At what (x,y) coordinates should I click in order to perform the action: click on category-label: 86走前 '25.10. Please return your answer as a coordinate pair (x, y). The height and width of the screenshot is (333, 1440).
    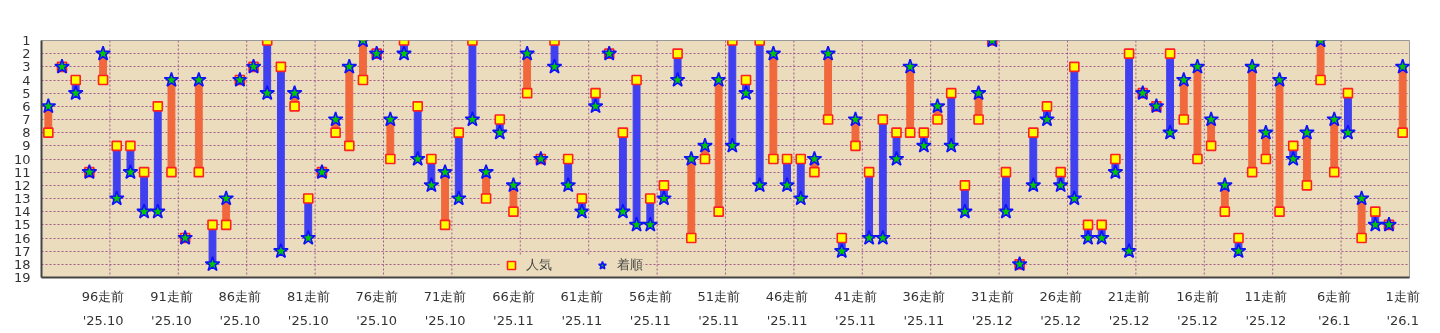
    Looking at the image, I should click on (240, 308).